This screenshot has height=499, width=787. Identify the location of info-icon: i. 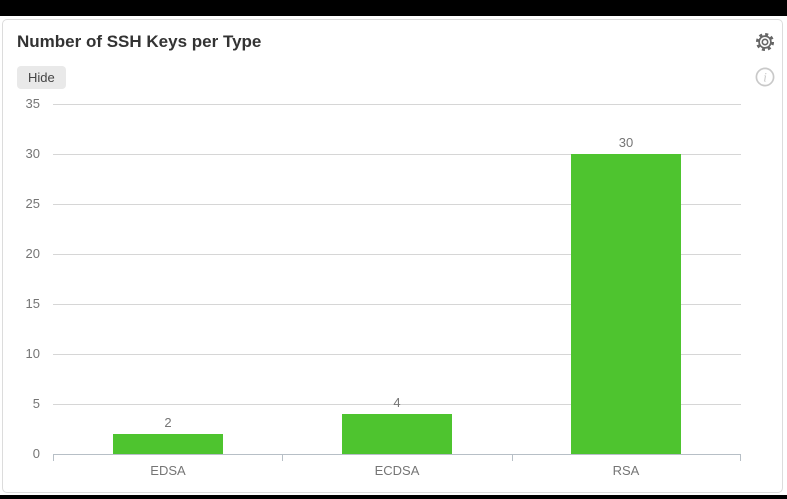
(765, 77).